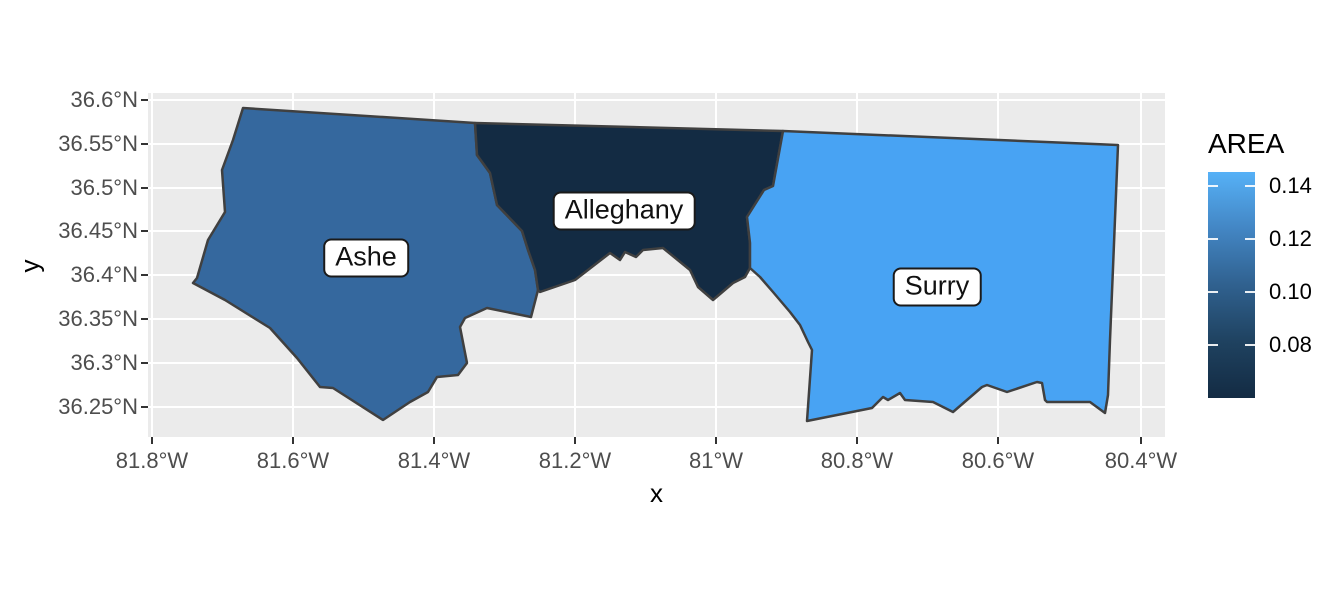  I want to click on x-axis-tick-label: 80.6°W, so click(998, 460).